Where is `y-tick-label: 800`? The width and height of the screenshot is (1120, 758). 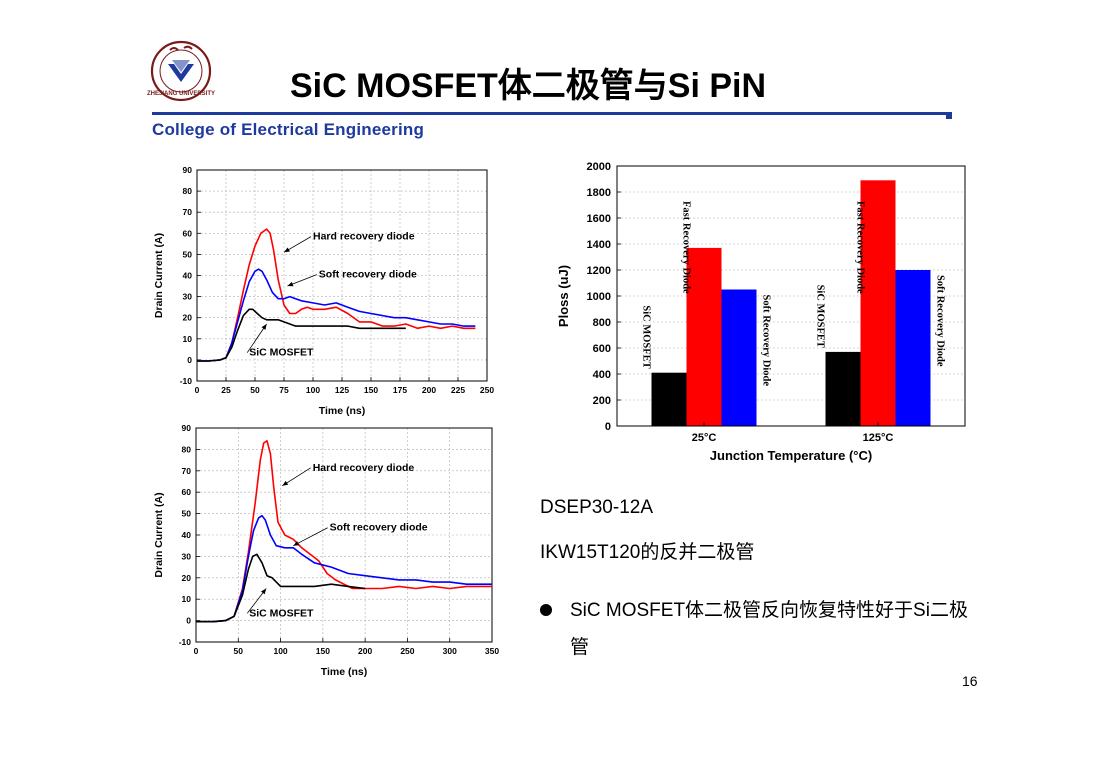 y-tick-label: 800 is located at coordinates (602, 323).